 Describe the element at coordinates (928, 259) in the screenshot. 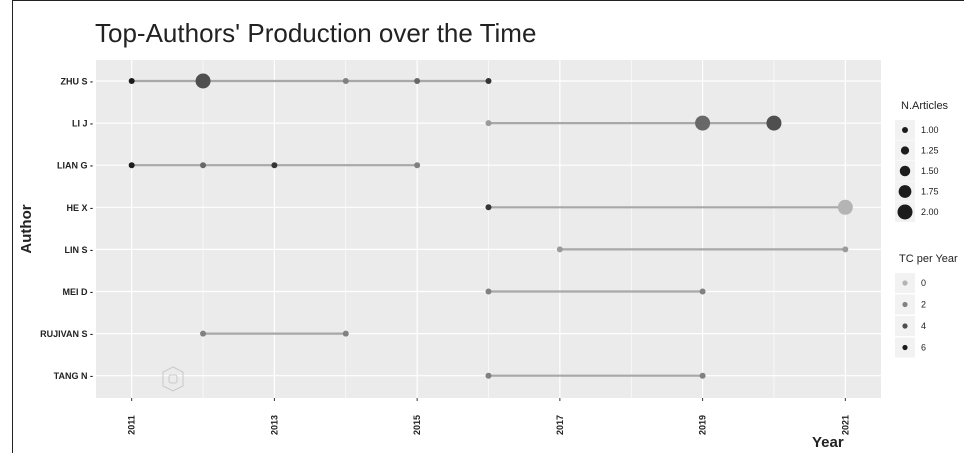

I see `legend-tc-per-year-title: TC per Year` at that location.